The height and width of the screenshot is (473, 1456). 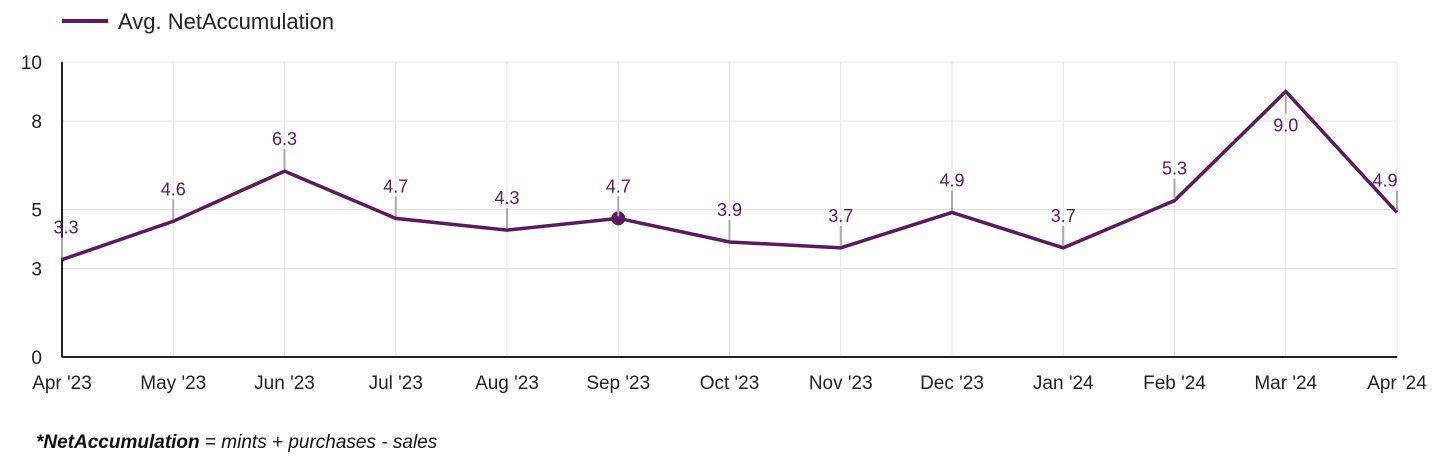 I want to click on data-label: 5.3, so click(x=1174, y=169).